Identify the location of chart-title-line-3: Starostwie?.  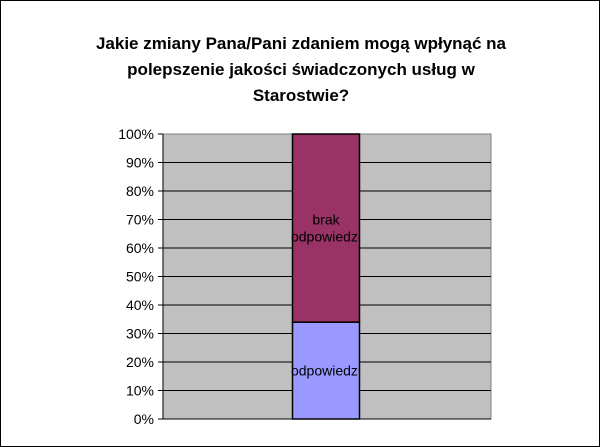
(301, 95).